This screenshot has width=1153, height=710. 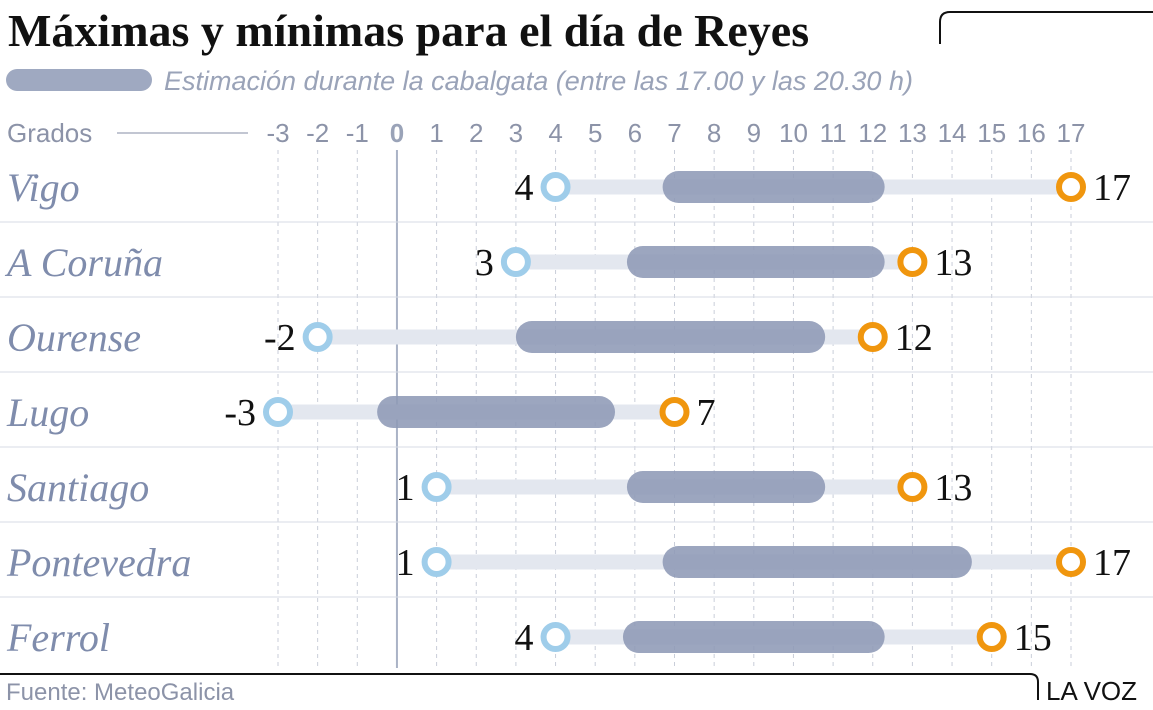 What do you see at coordinates (833, 133) in the screenshot?
I see `x-tick-label: 11` at bounding box center [833, 133].